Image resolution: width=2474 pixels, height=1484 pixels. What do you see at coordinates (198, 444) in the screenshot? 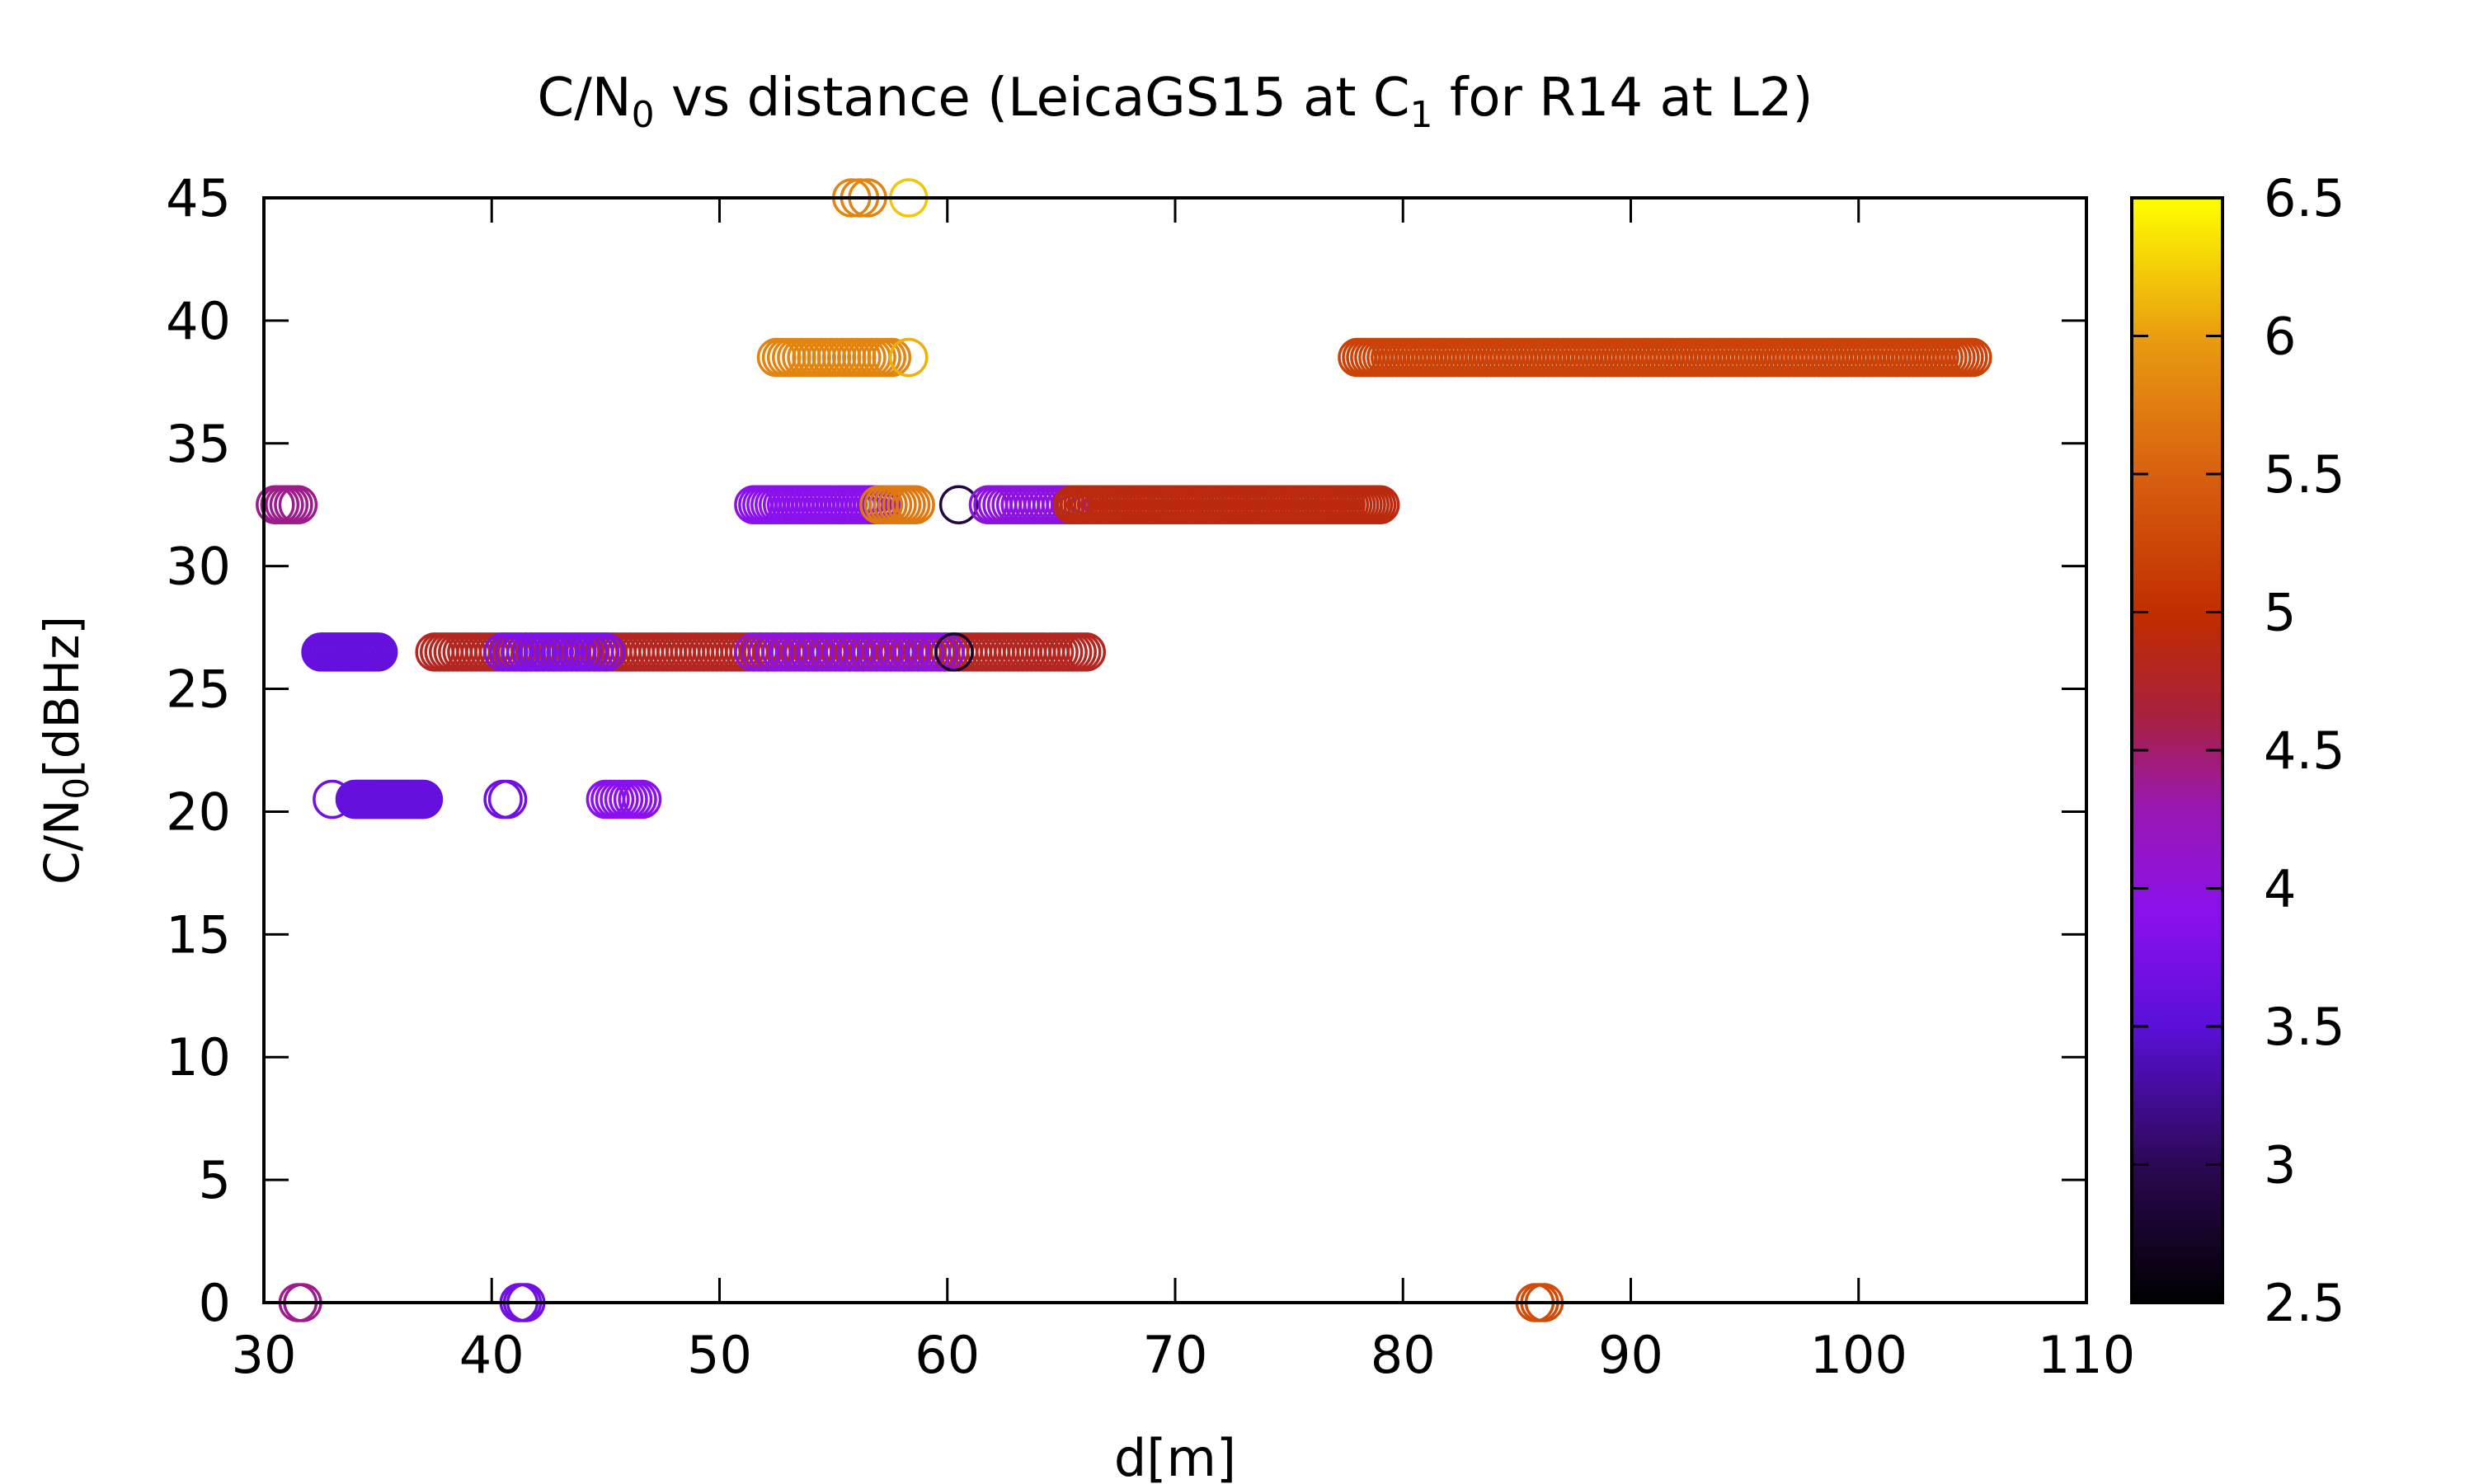
I see `y-tick-label: 35` at bounding box center [198, 444].